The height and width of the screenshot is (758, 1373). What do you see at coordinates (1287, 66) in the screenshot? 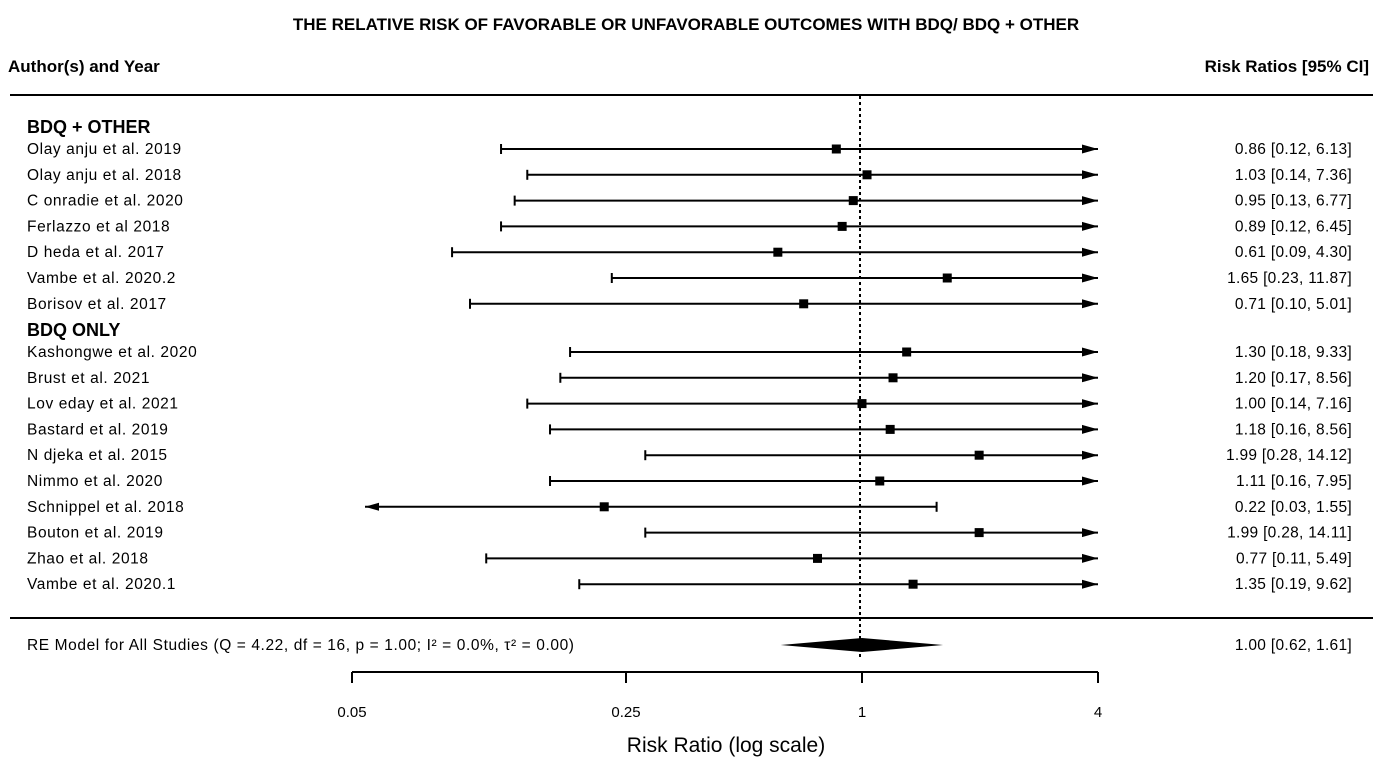
I see `header-risk-ratios: Risk Ratios [95% CI]` at bounding box center [1287, 66].